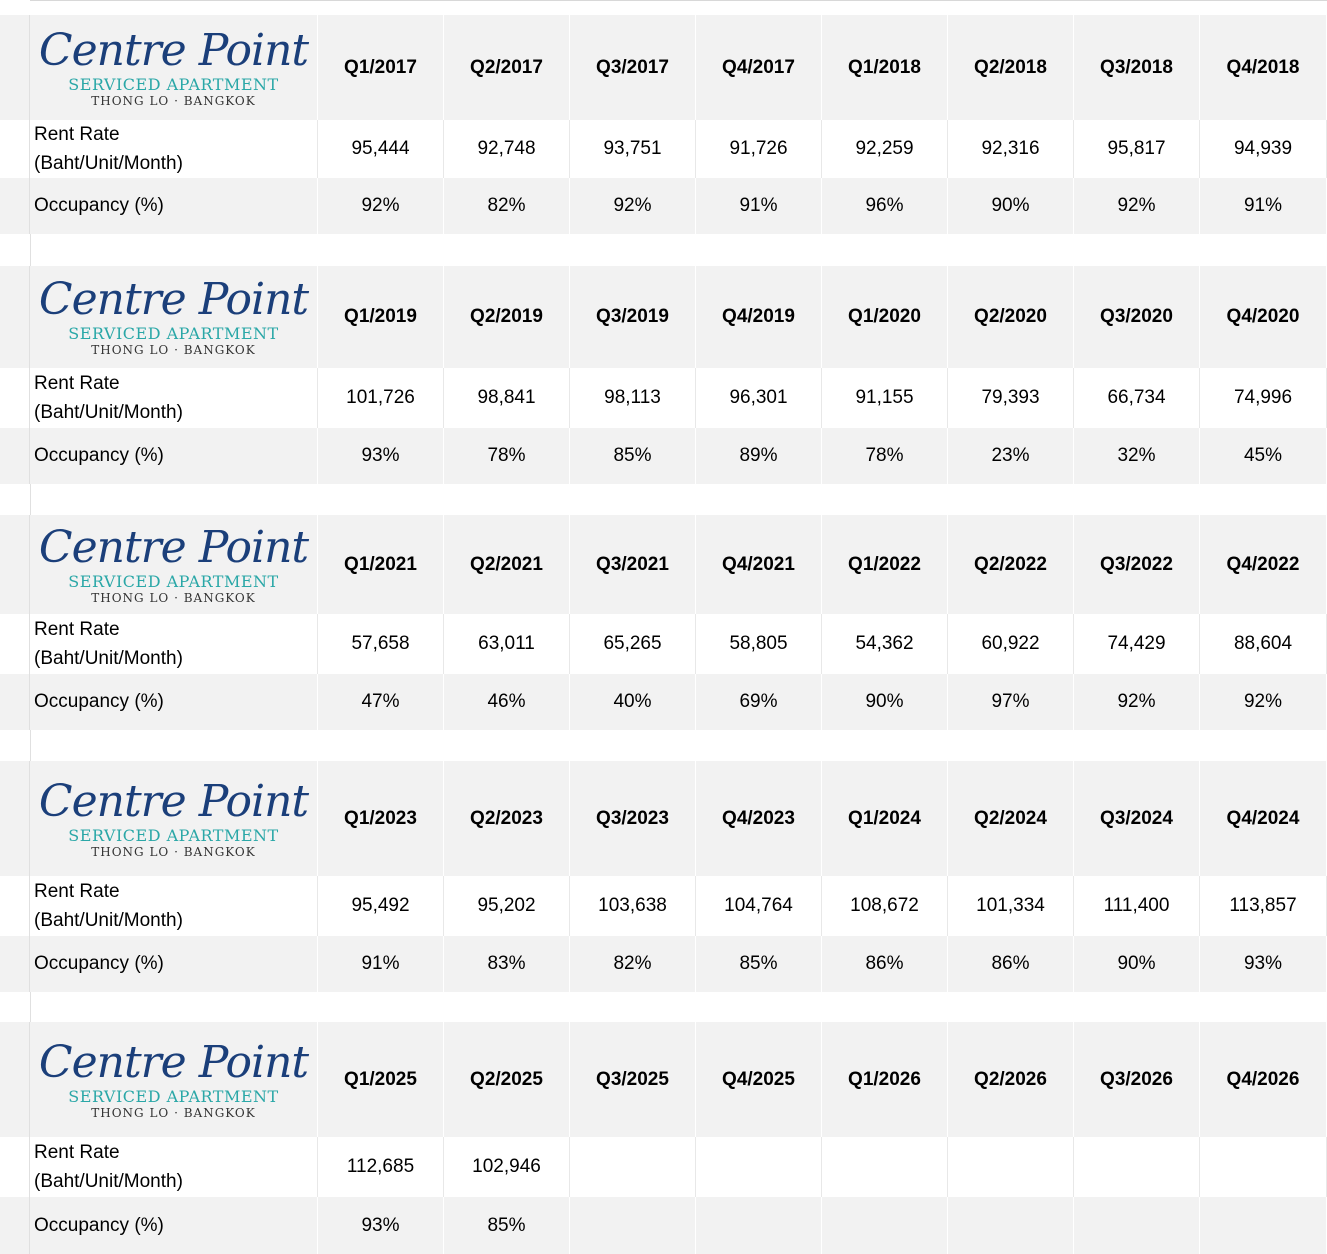 This screenshot has height=1254, width=1327. What do you see at coordinates (1263, 67) in the screenshot?
I see `quarter-header: Q4/2018` at bounding box center [1263, 67].